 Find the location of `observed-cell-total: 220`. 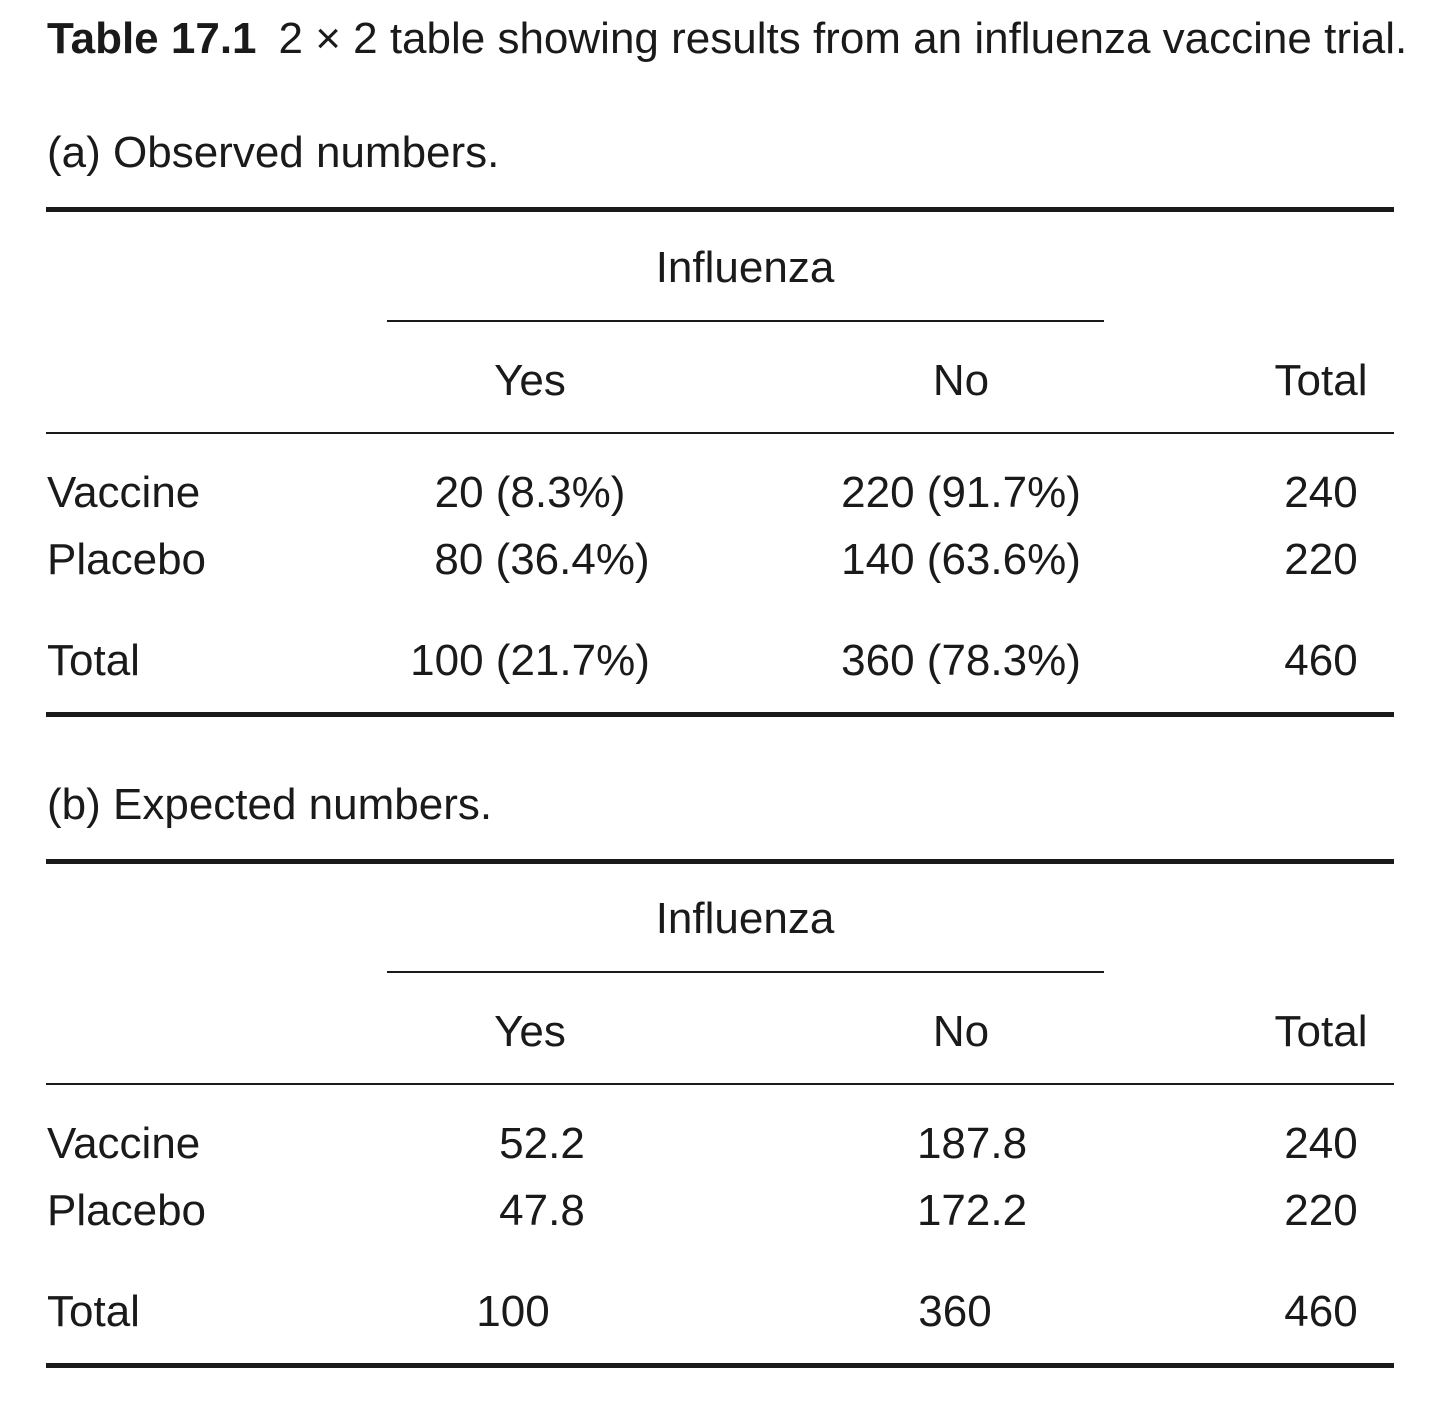

observed-cell-total: 220 is located at coordinates (1321, 559).